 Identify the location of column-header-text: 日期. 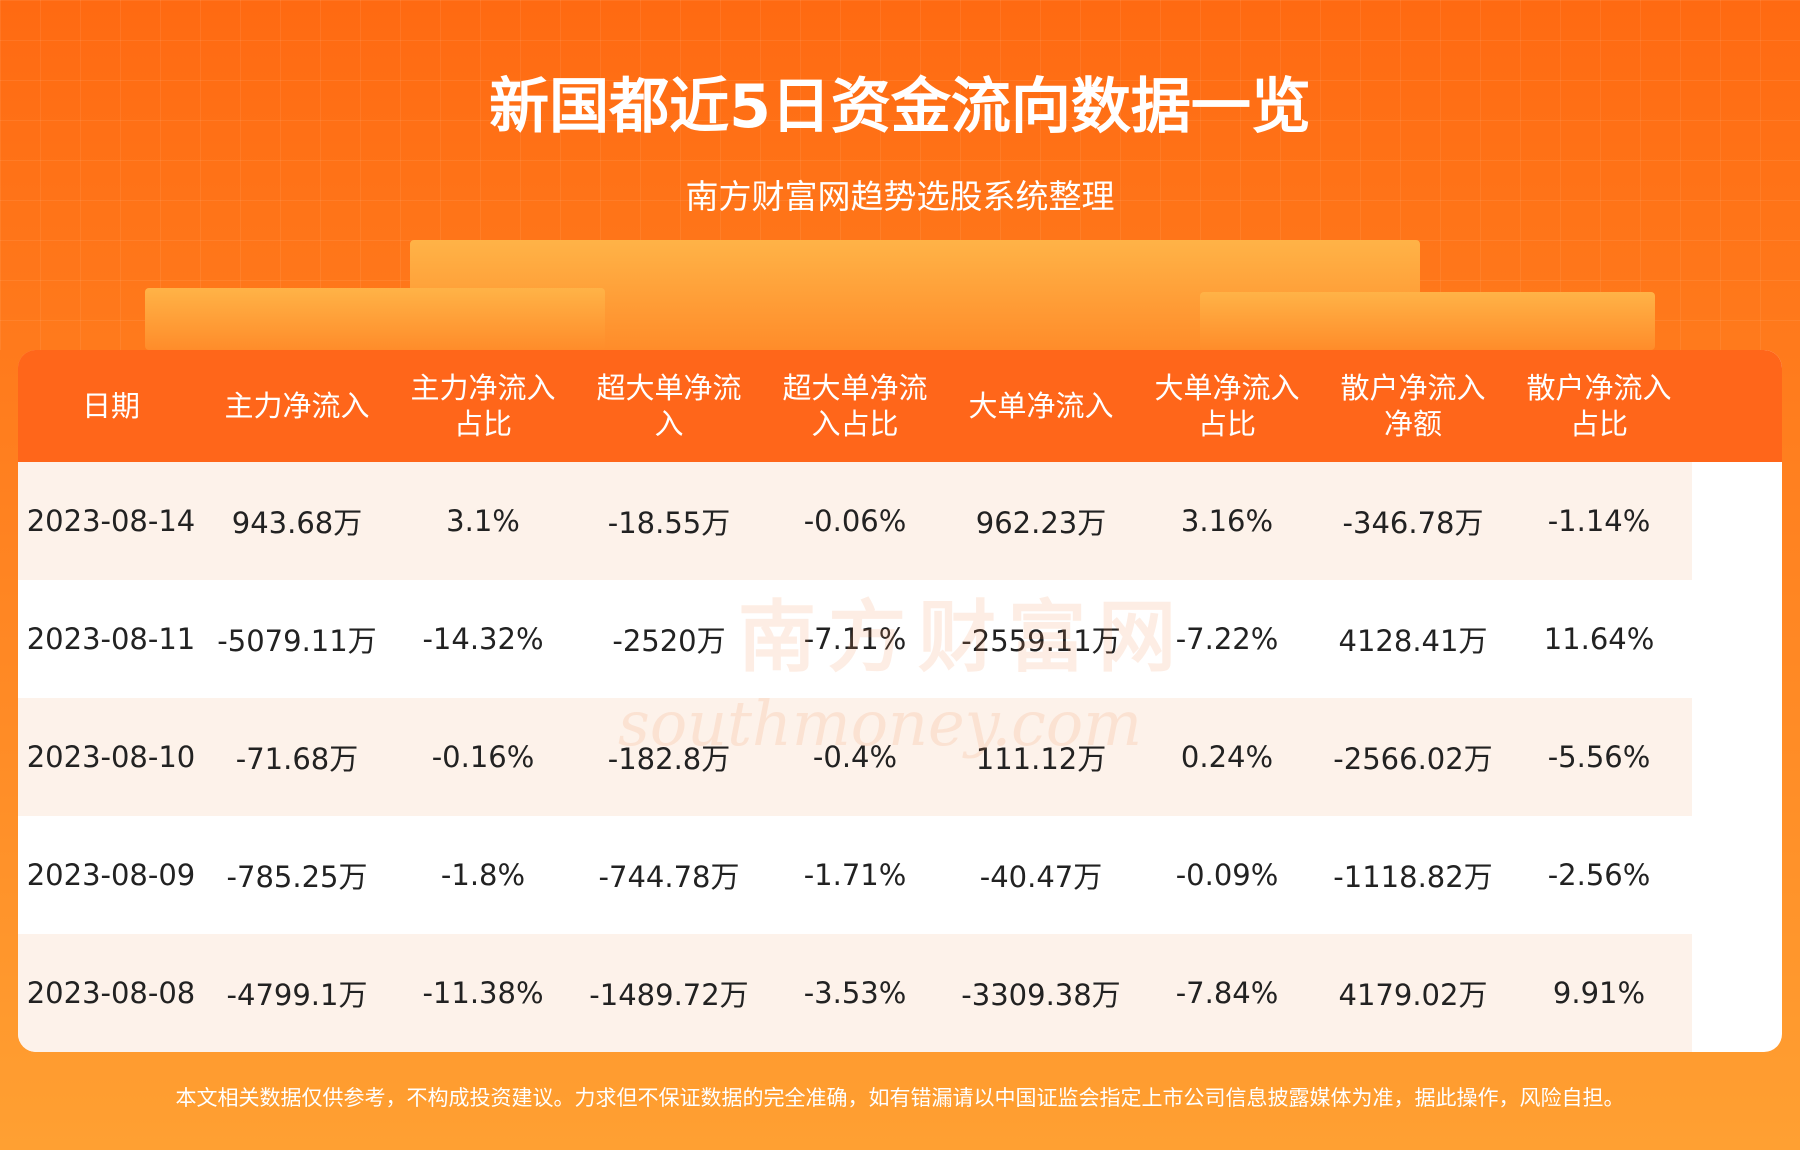
(110, 406).